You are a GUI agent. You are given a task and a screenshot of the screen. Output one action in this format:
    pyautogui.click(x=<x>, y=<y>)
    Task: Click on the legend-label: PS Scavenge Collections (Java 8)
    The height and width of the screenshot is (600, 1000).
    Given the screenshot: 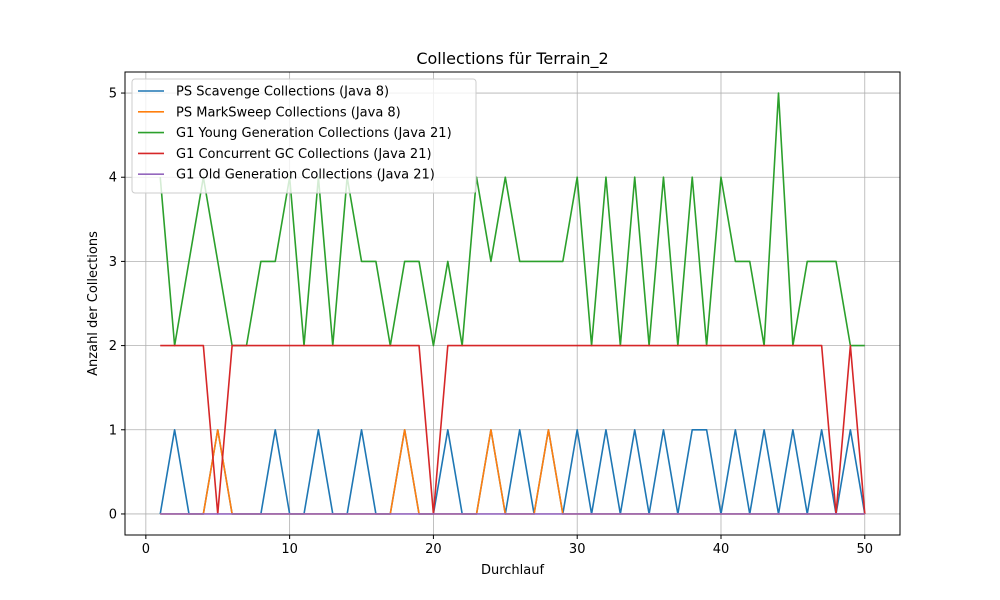 What is the action you would take?
    pyautogui.click(x=282, y=92)
    